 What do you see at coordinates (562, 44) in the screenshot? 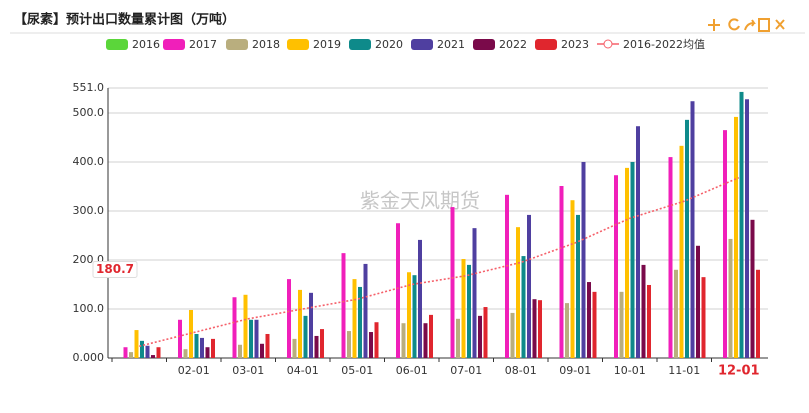
I see `legend-item: 2023` at bounding box center [562, 44].